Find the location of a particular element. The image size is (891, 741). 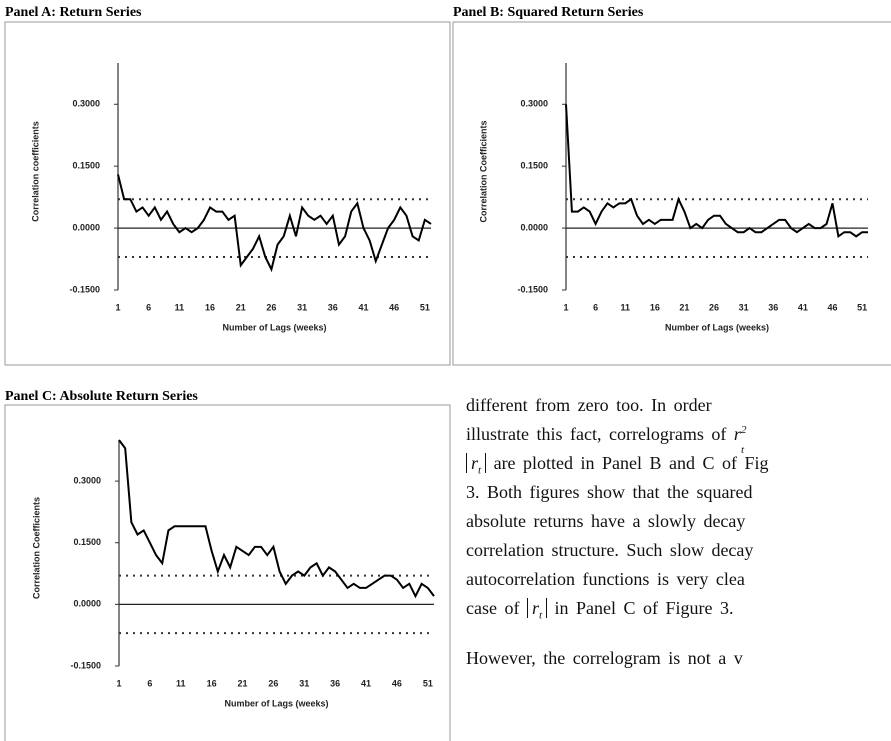

text: illustrate this fact, correlograms of is located at coordinates (600, 434).